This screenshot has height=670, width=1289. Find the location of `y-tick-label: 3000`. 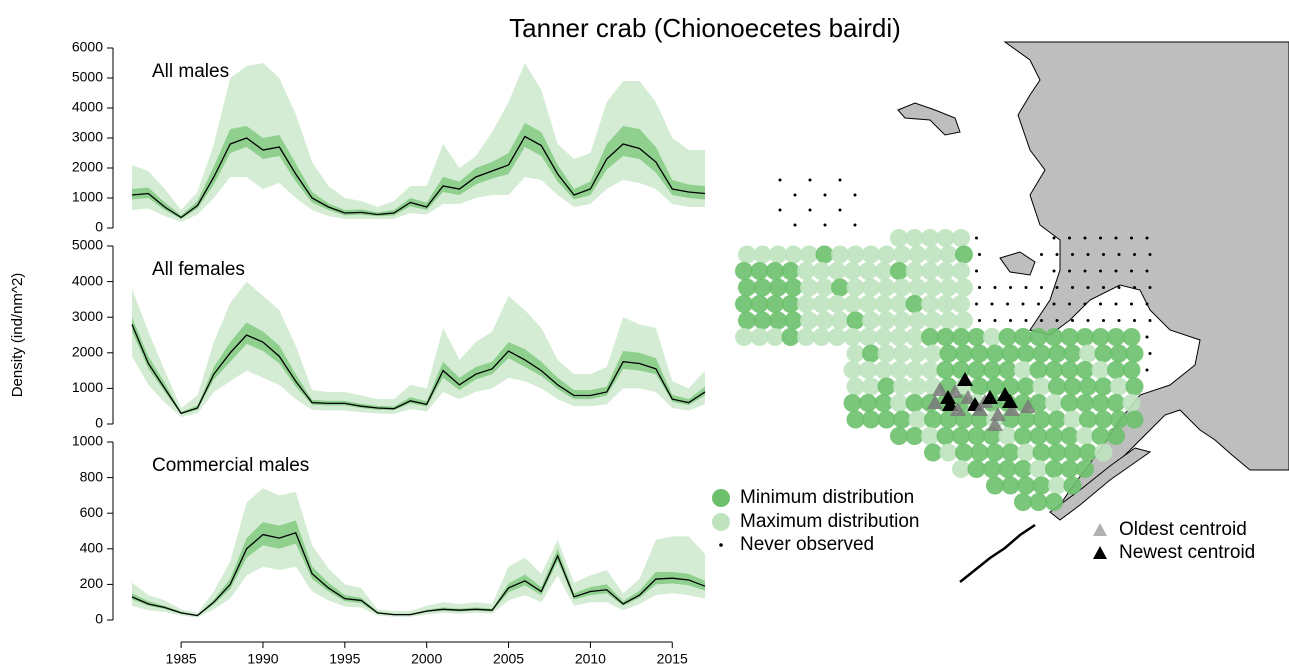

y-tick-label: 3000 is located at coordinates (87, 137).